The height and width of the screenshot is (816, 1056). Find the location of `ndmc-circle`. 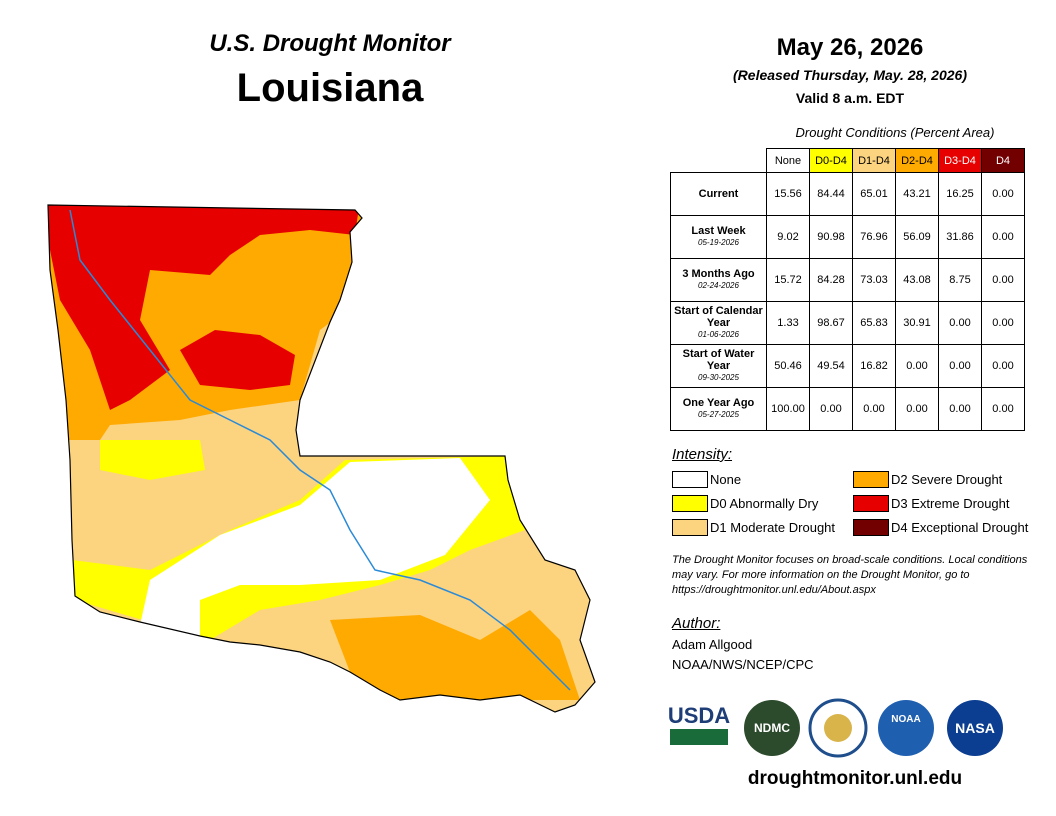

ndmc-circle is located at coordinates (772, 728).